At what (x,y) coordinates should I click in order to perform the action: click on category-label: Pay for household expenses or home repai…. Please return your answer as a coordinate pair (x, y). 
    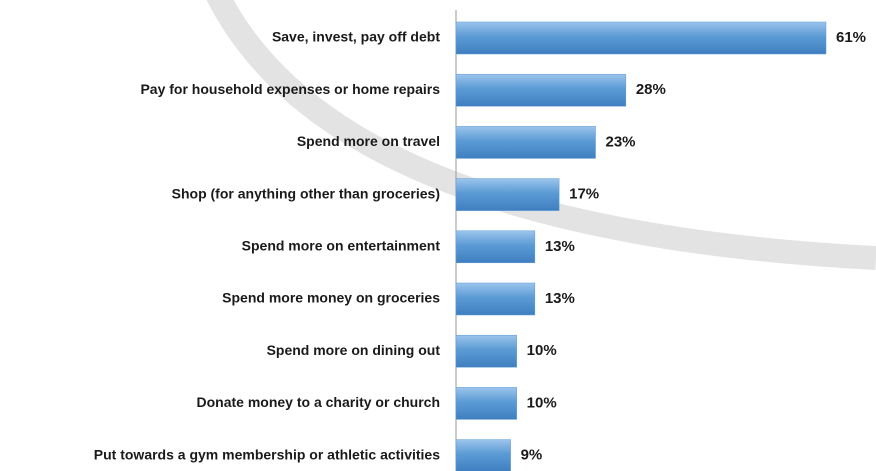
    Looking at the image, I should click on (290, 89).